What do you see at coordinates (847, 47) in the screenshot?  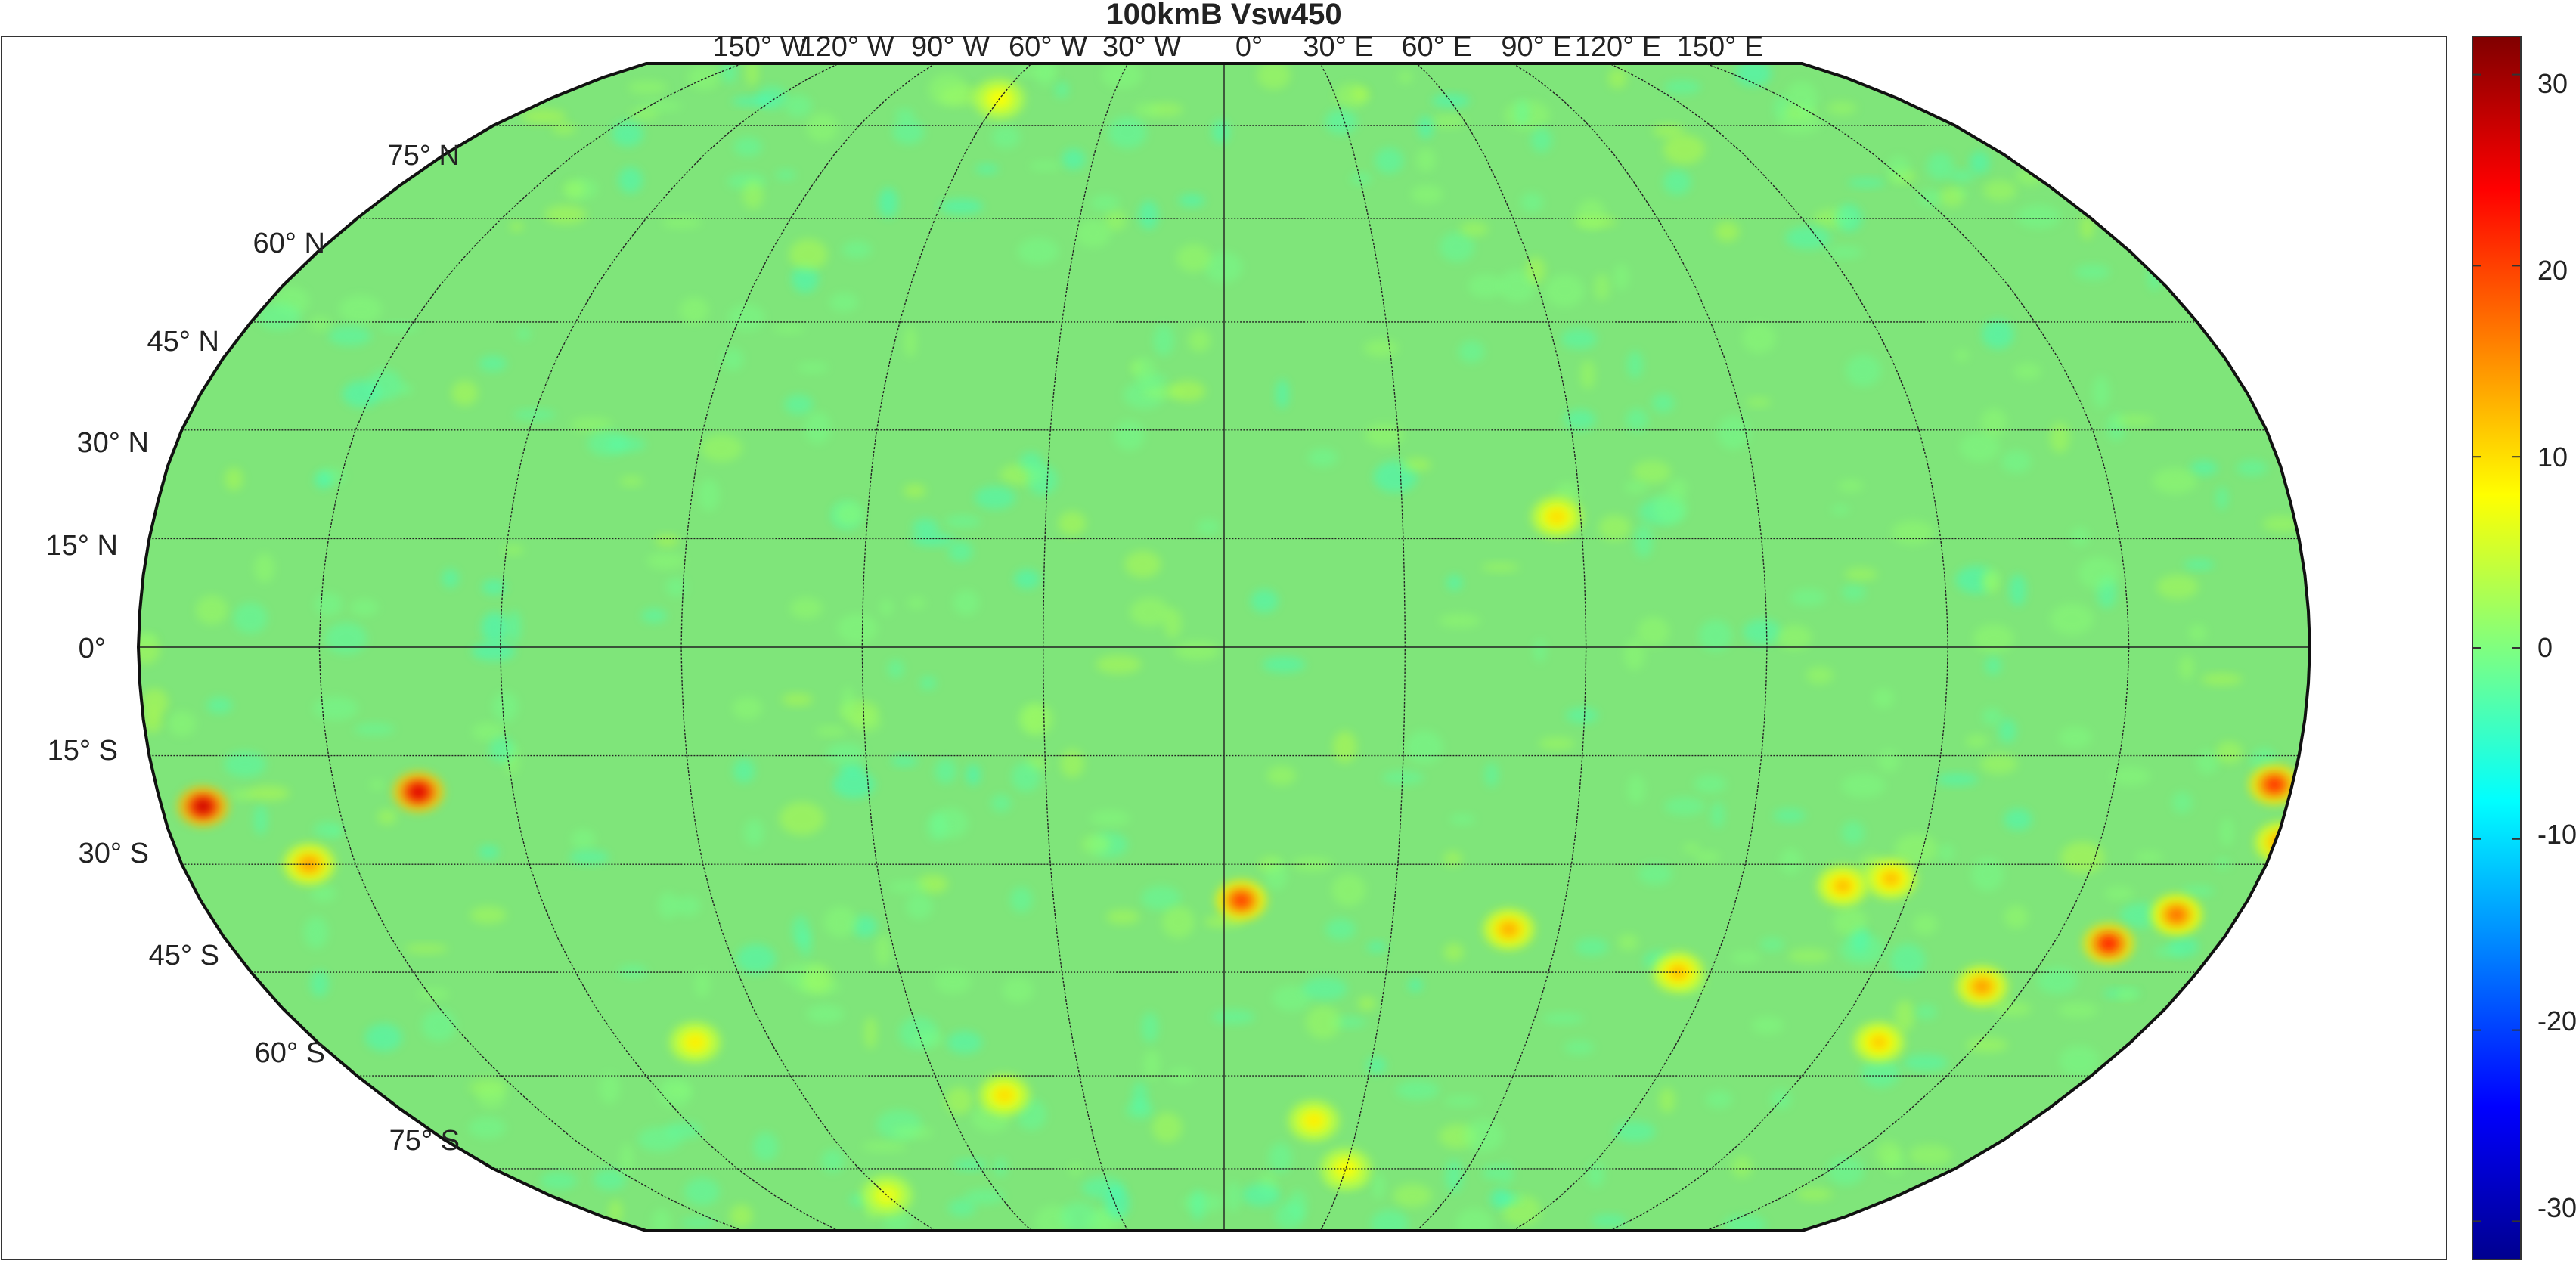 I see `lon-label-120w: 120° W` at bounding box center [847, 47].